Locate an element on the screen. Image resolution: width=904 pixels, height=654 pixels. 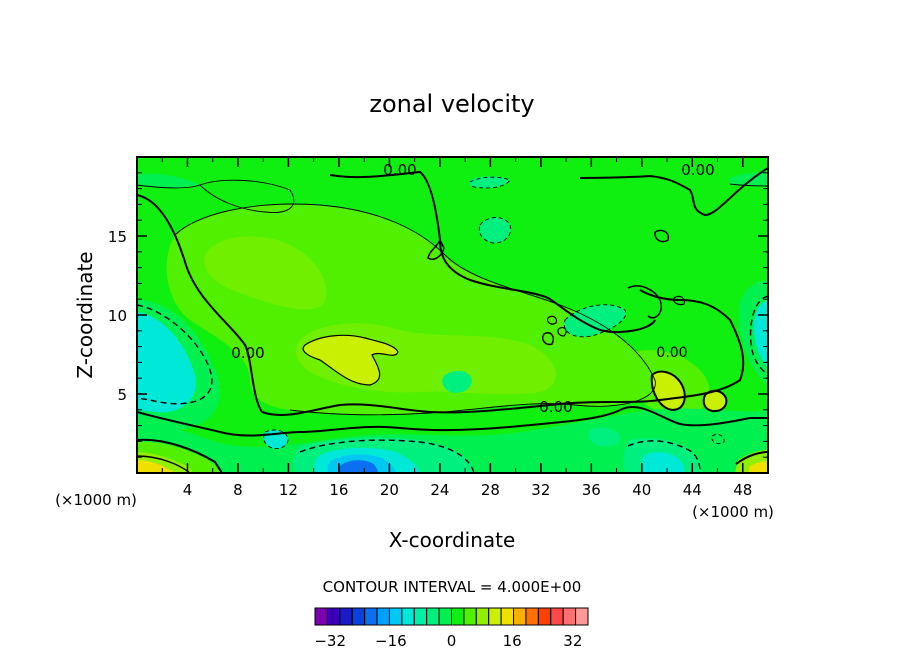
x-tick-label: 48 is located at coordinates (742, 490).